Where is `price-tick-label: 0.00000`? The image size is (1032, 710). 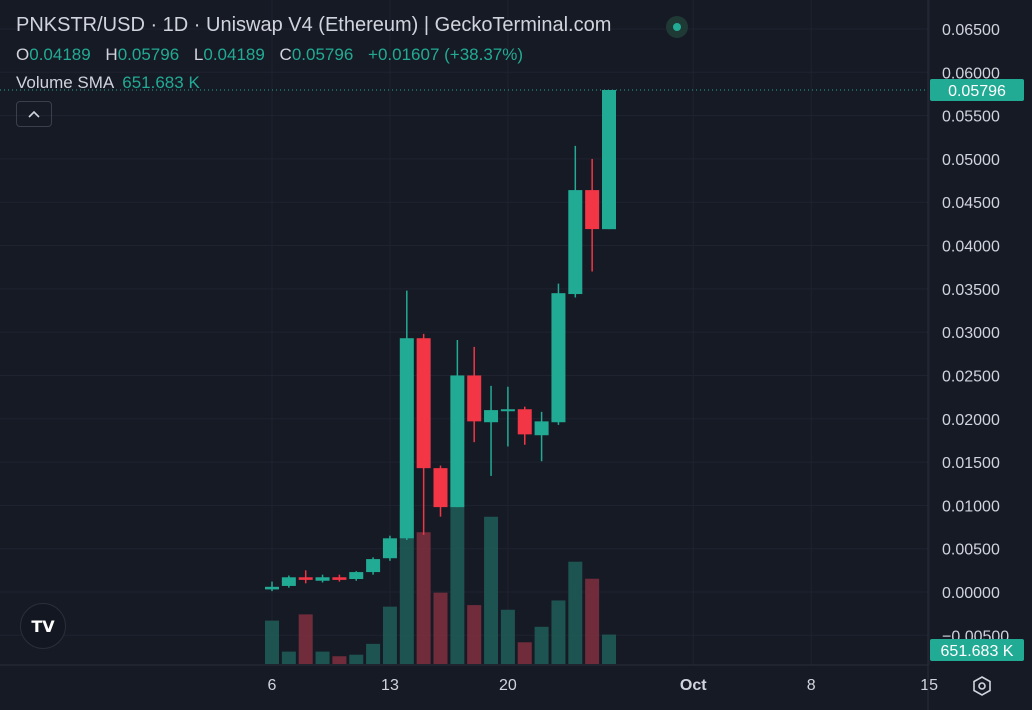 price-tick-label: 0.00000 is located at coordinates (971, 593).